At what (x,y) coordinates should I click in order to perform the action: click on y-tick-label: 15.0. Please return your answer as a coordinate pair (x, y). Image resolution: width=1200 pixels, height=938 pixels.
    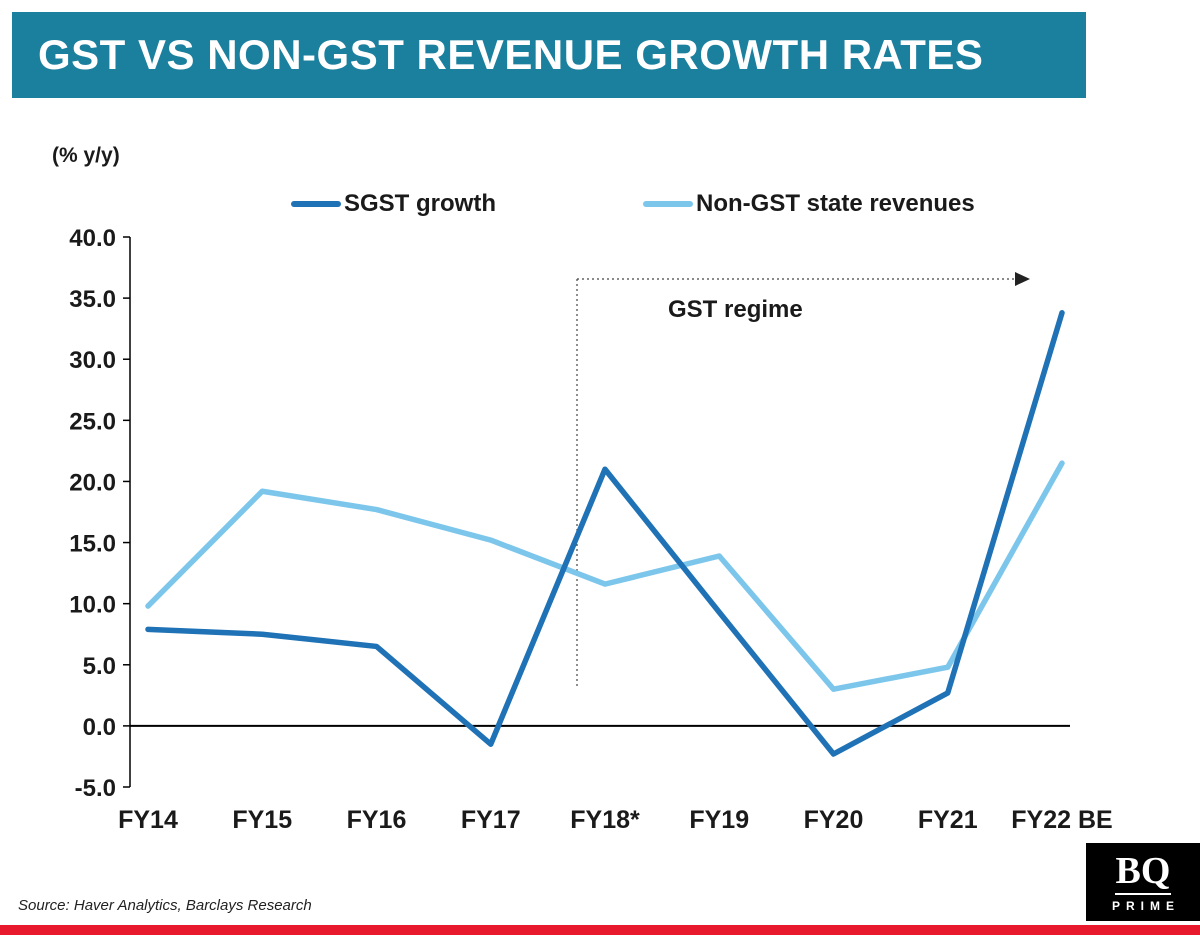
    Looking at the image, I should click on (92, 544).